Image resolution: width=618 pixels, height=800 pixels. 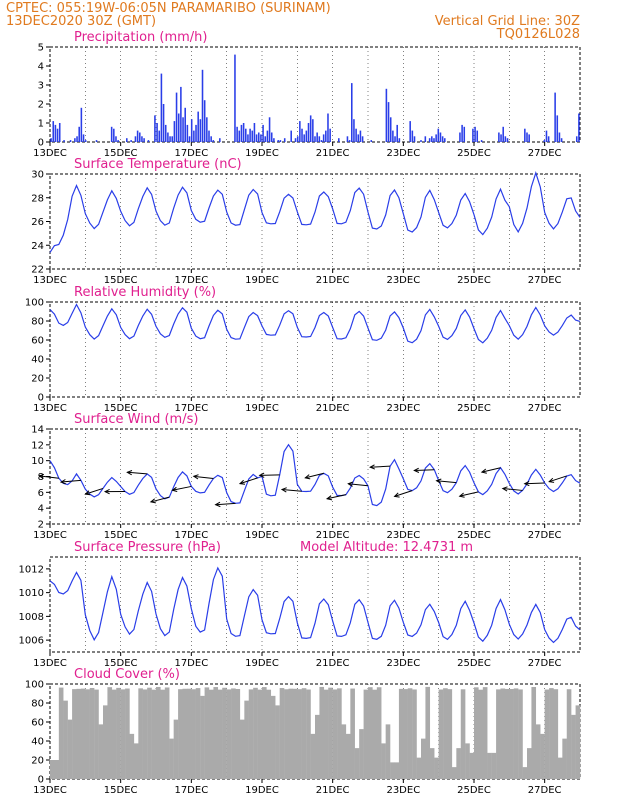 I want to click on rh-title: Relative Humidity (%), so click(x=145, y=292).